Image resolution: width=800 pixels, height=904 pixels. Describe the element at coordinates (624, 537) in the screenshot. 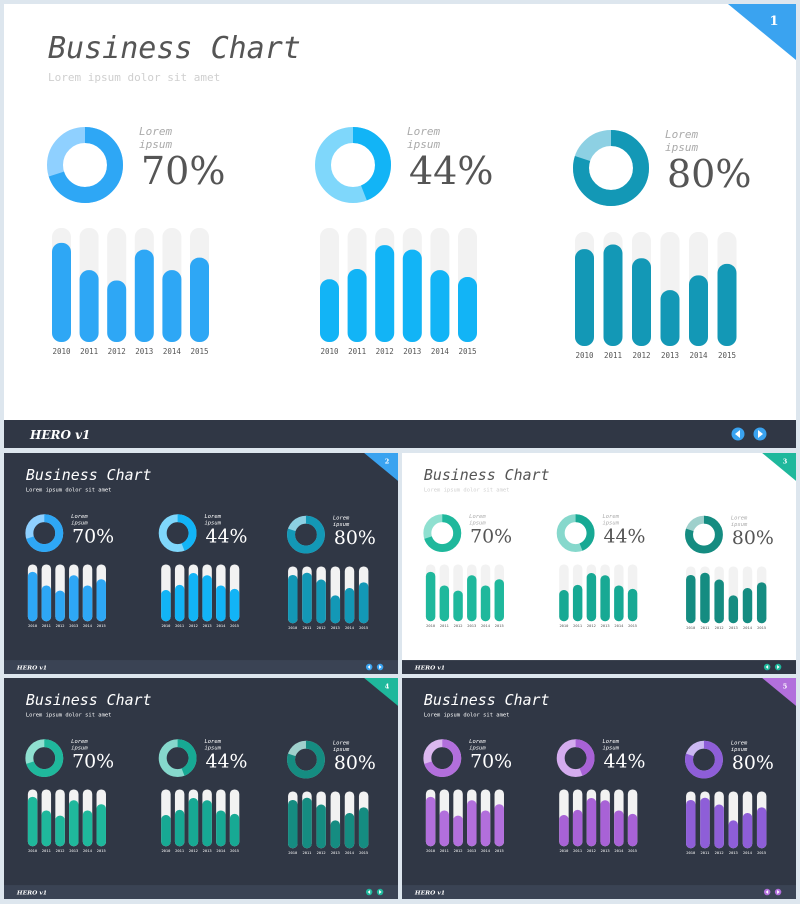

I see `donut-percent-label: 44%` at that location.